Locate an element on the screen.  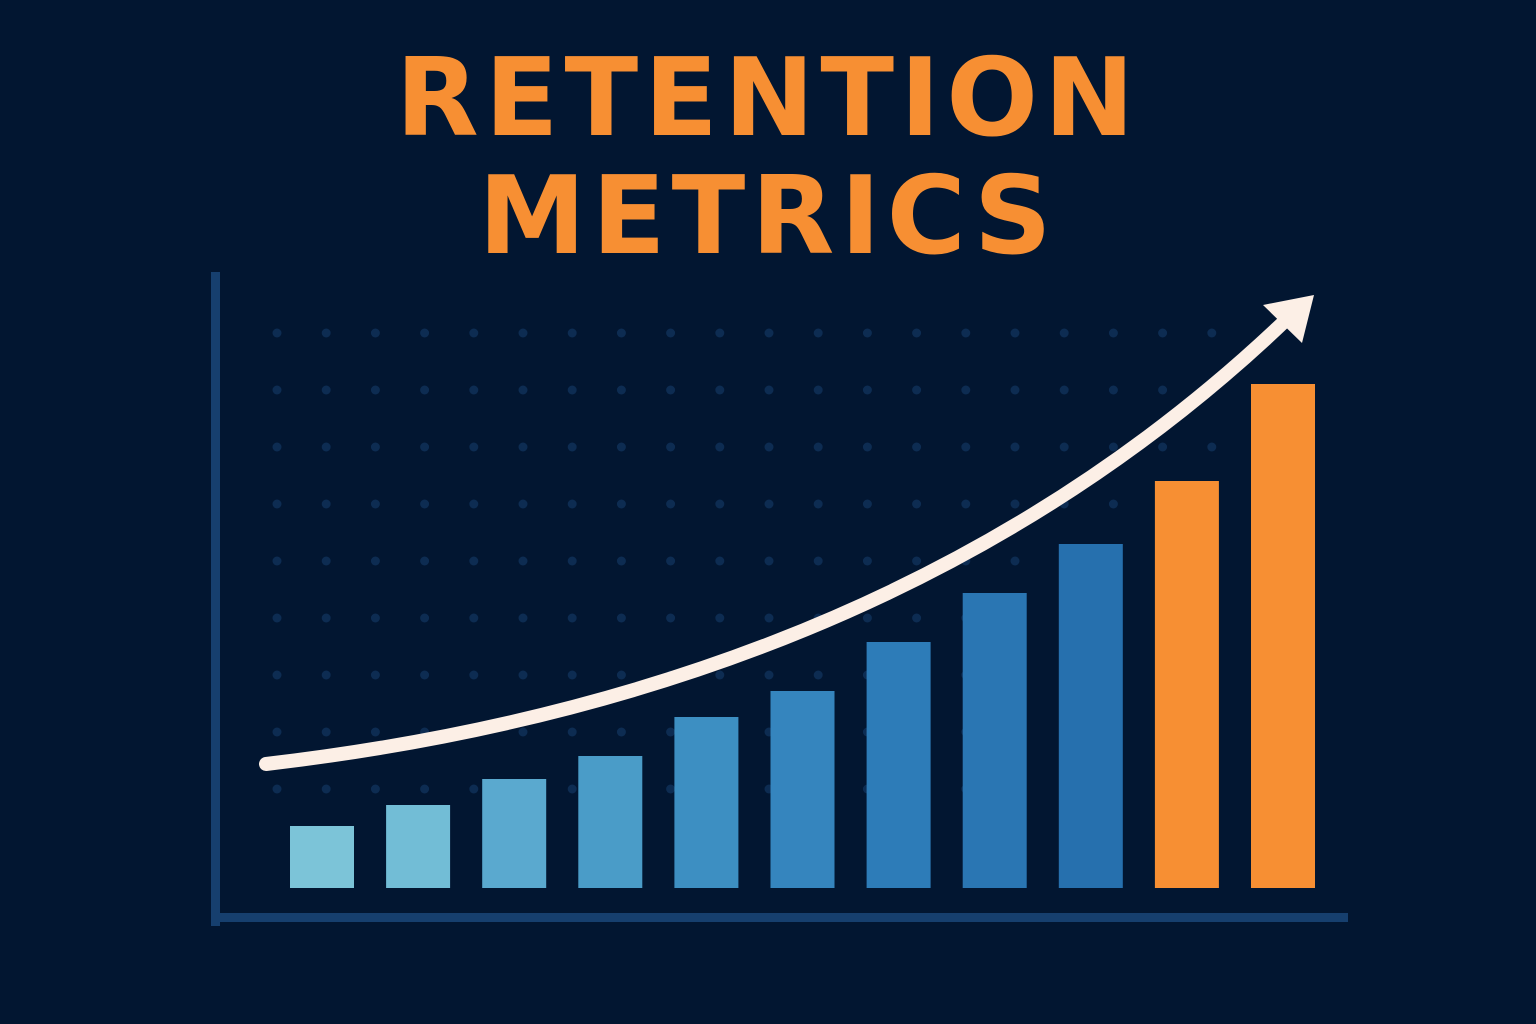
chart-title: RETENTION METRICS is located at coordinates (768, 157).